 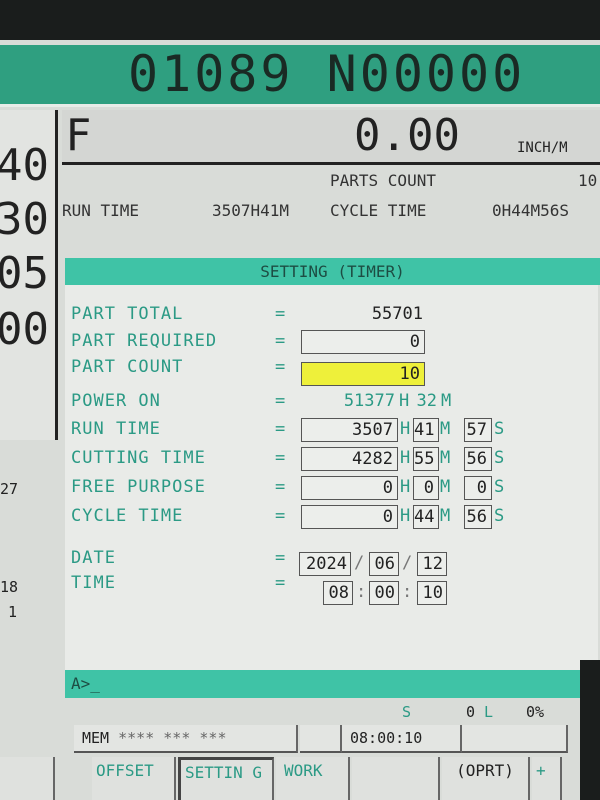 I want to click on time-minute-input: 00, so click(x=384, y=593).